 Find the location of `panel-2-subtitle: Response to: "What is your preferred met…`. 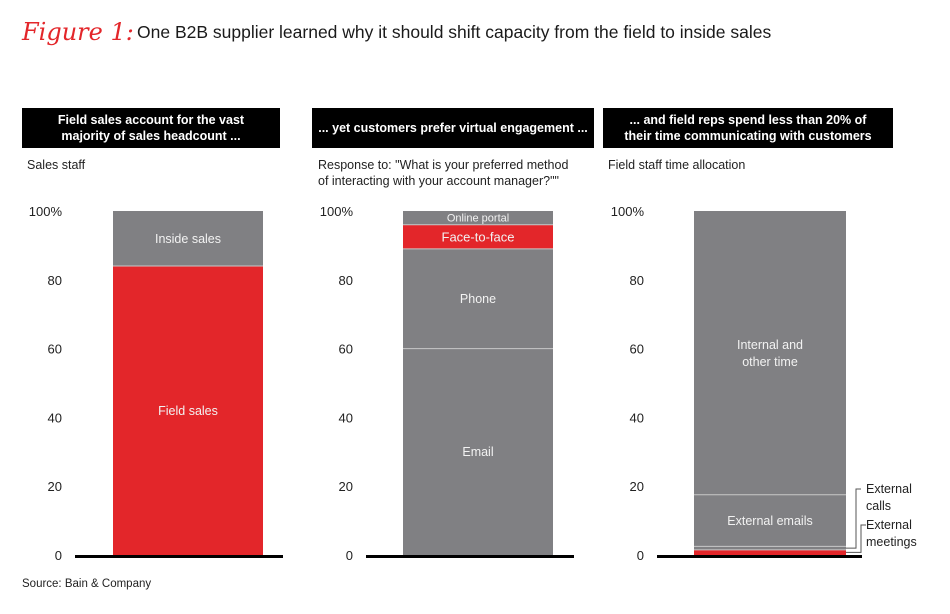

panel-2-subtitle: Response to: "What is your preferred met… is located at coordinates (443, 173).